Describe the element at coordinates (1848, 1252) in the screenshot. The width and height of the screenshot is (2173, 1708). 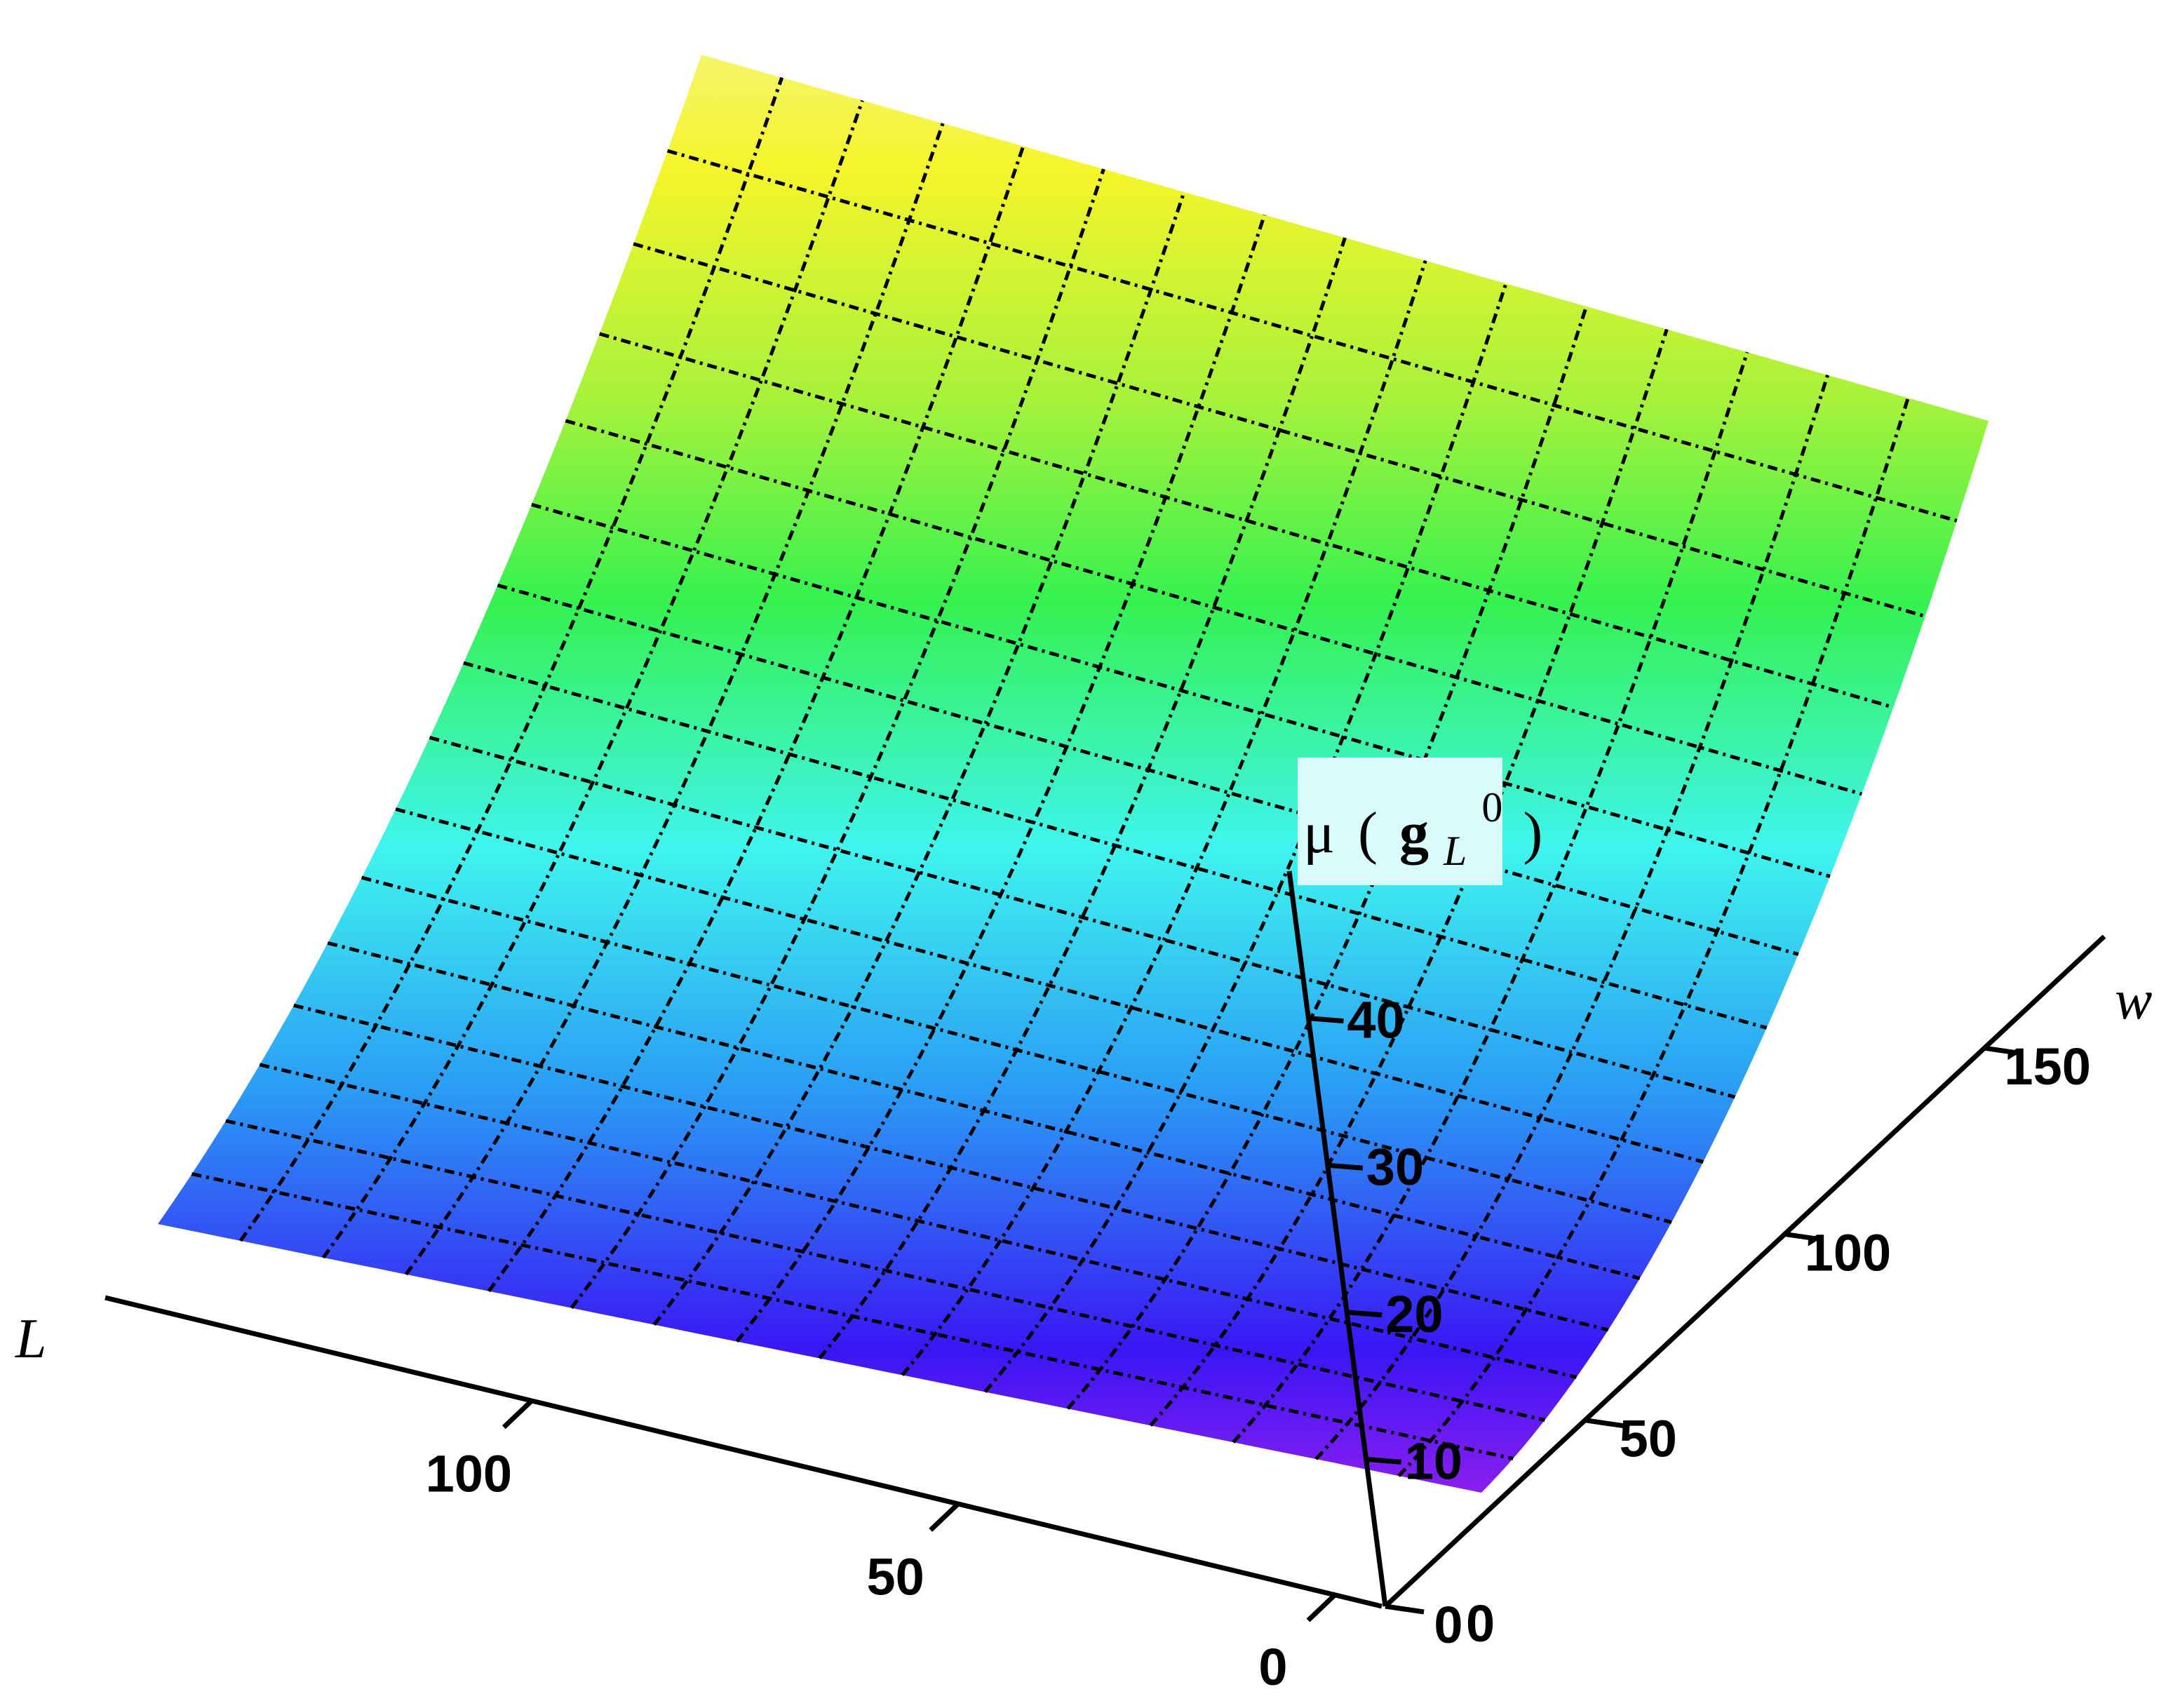
I see `w-axis-tick-label: 100` at that location.